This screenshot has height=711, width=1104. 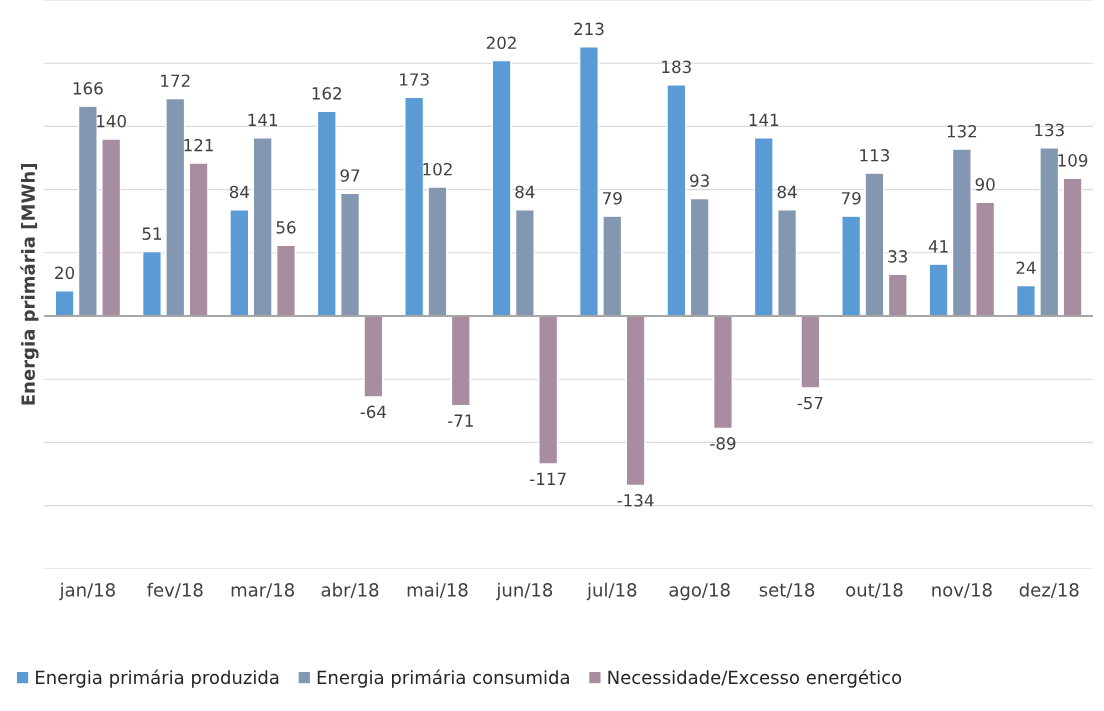 I want to click on legend-label: Energia primária consumida, so click(x=443, y=678).